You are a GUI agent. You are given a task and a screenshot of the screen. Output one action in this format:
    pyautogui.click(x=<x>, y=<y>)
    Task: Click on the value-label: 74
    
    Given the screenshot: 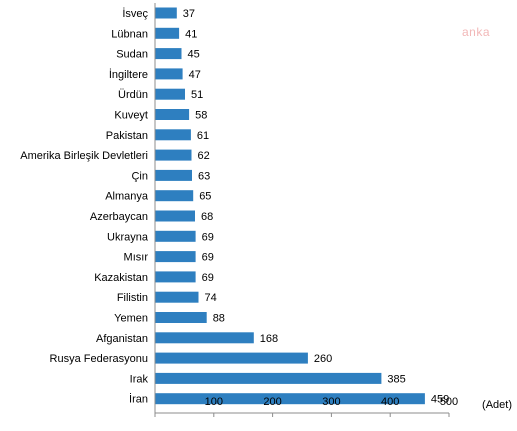 What is the action you would take?
    pyautogui.click(x=211, y=298)
    